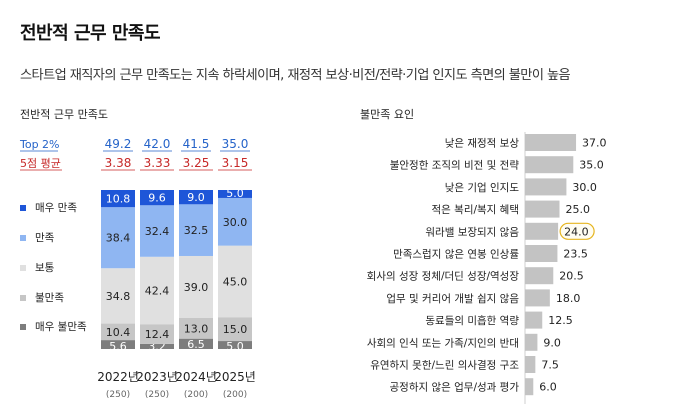 The height and width of the screenshot is (418, 680). What do you see at coordinates (235, 144) in the screenshot?
I see `top2-value: 35.0` at bounding box center [235, 144].